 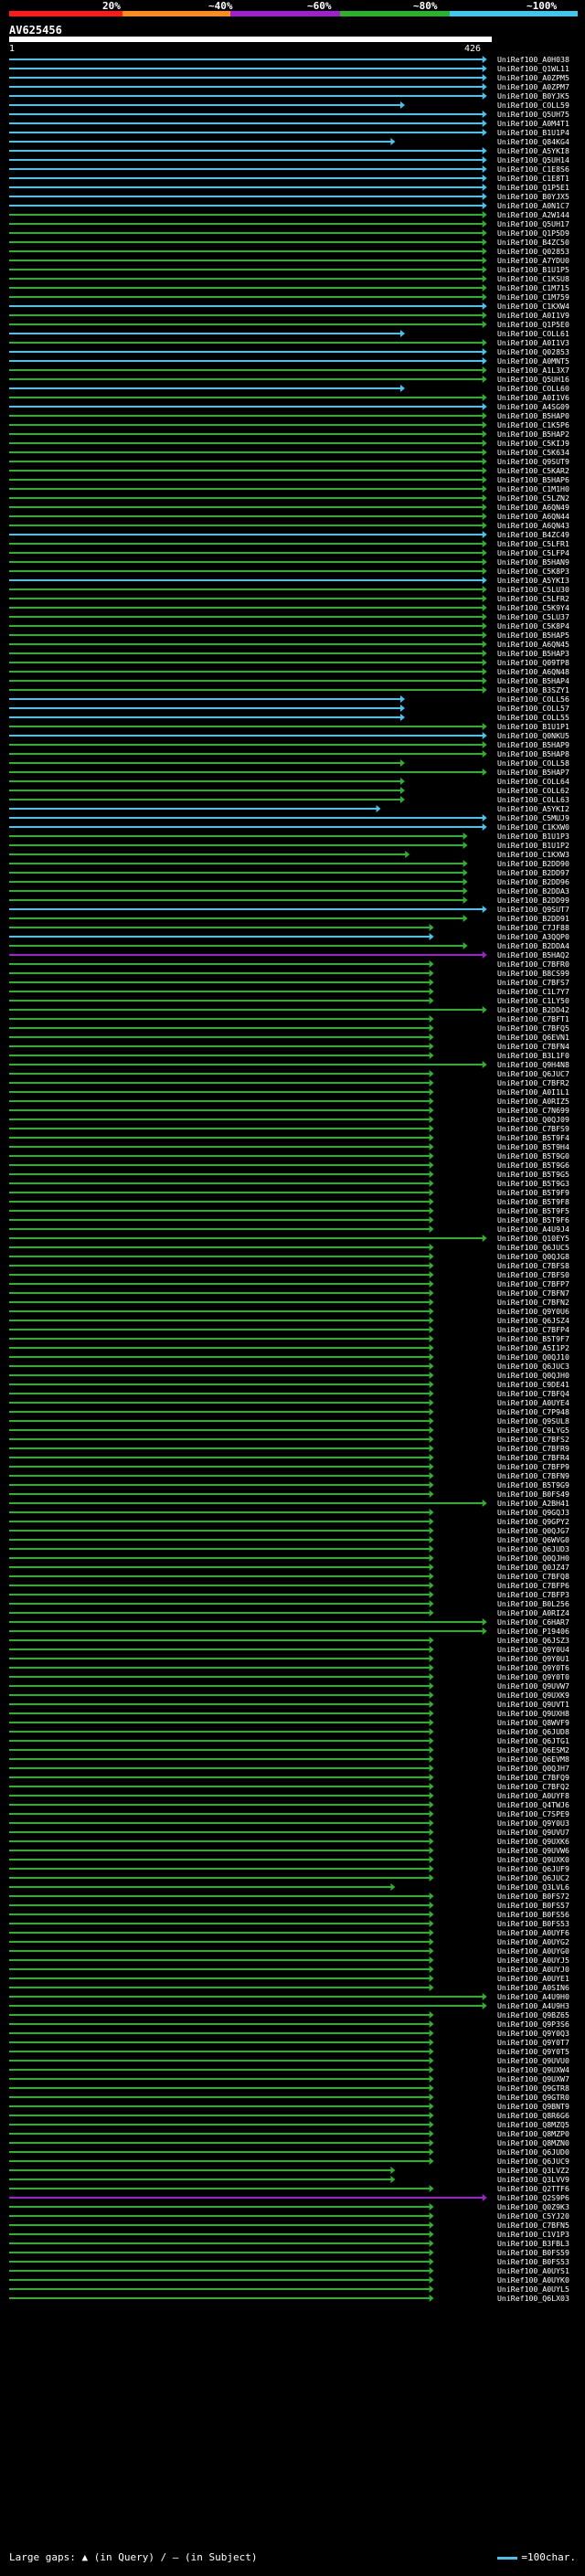 I want to click on hit-label: UniRef100_Q4TWJ6, so click(x=533, y=1804).